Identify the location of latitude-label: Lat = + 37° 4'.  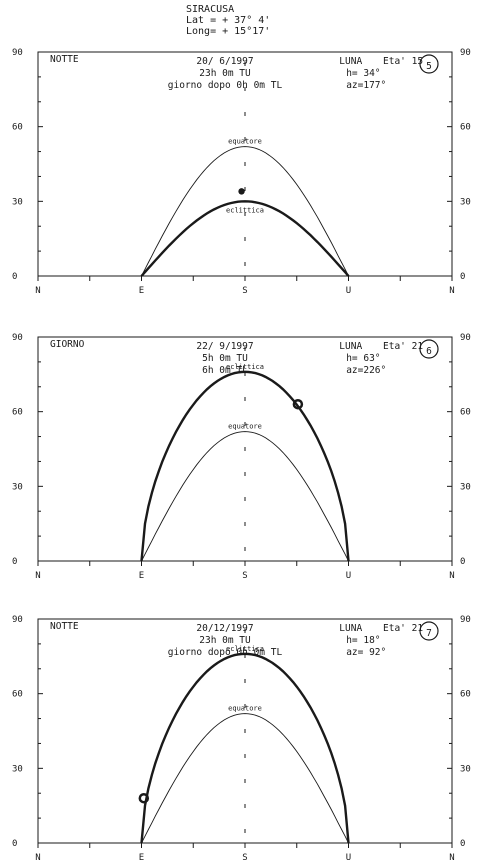
(228, 20).